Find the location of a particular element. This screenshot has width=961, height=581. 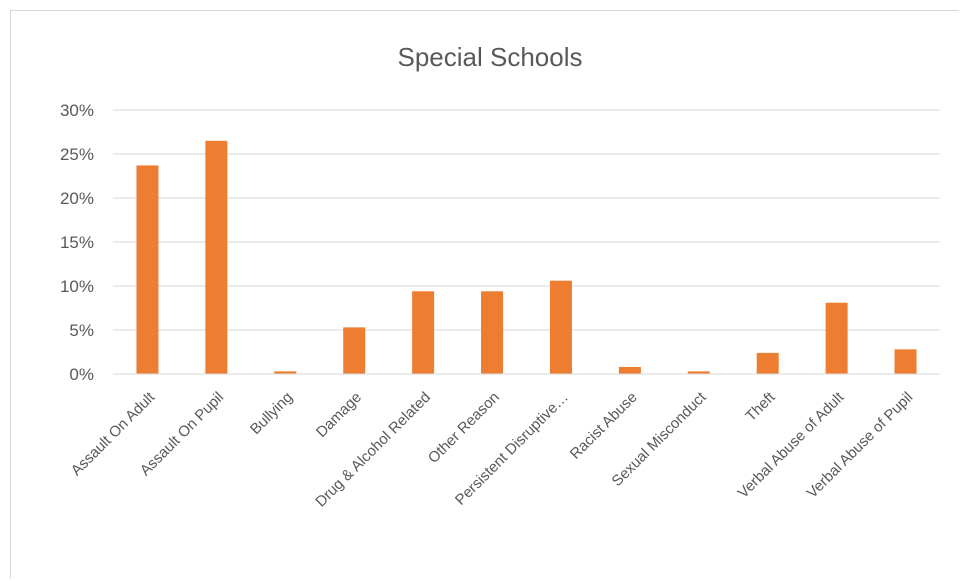

bar-racist-abuse is located at coordinates (629, 370).